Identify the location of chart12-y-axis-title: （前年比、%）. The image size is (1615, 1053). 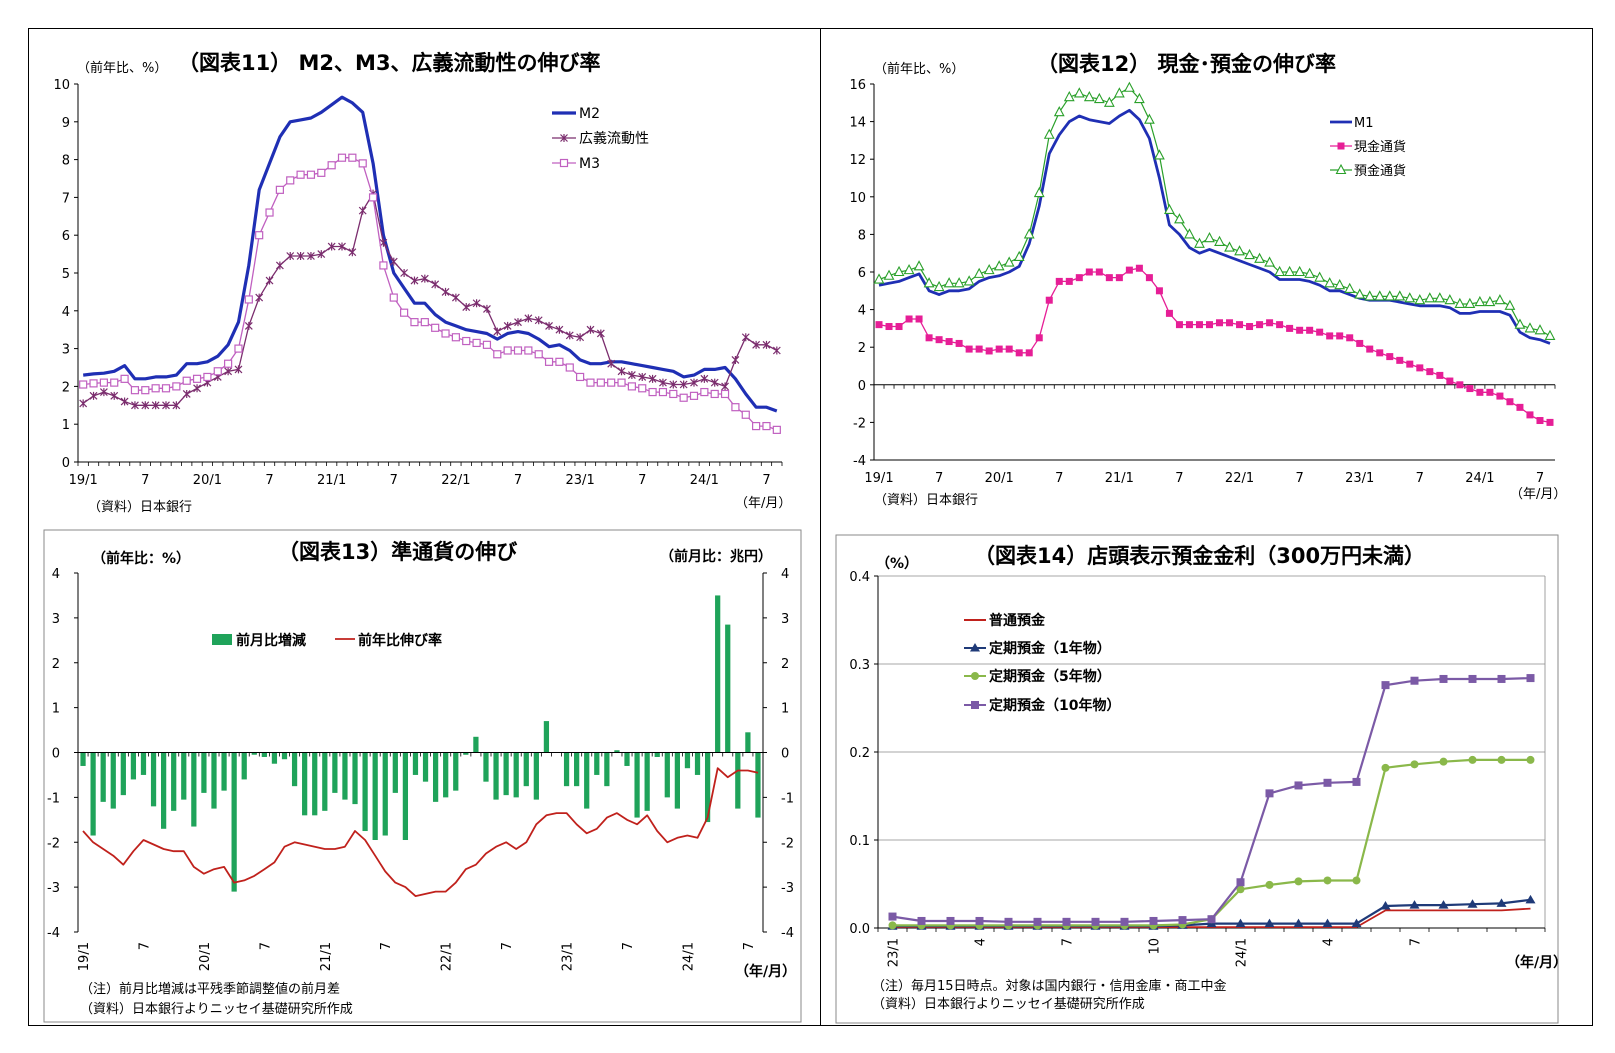
(919, 69).